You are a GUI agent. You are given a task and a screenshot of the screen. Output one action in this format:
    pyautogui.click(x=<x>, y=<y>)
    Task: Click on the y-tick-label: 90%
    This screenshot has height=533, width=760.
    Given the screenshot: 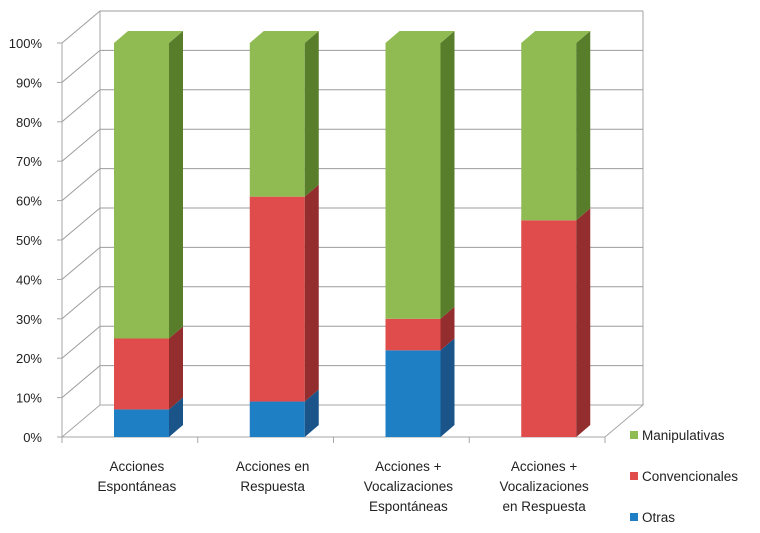 What is the action you would take?
    pyautogui.click(x=29, y=82)
    